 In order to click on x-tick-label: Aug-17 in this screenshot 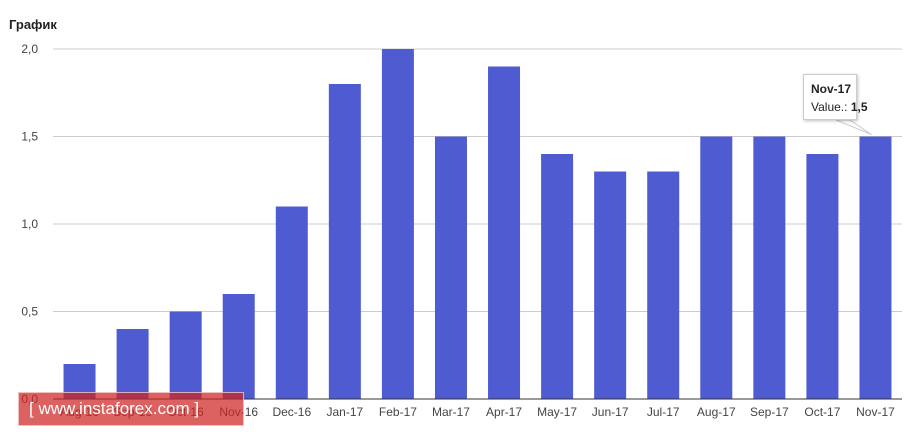, I will do `click(716, 412)`.